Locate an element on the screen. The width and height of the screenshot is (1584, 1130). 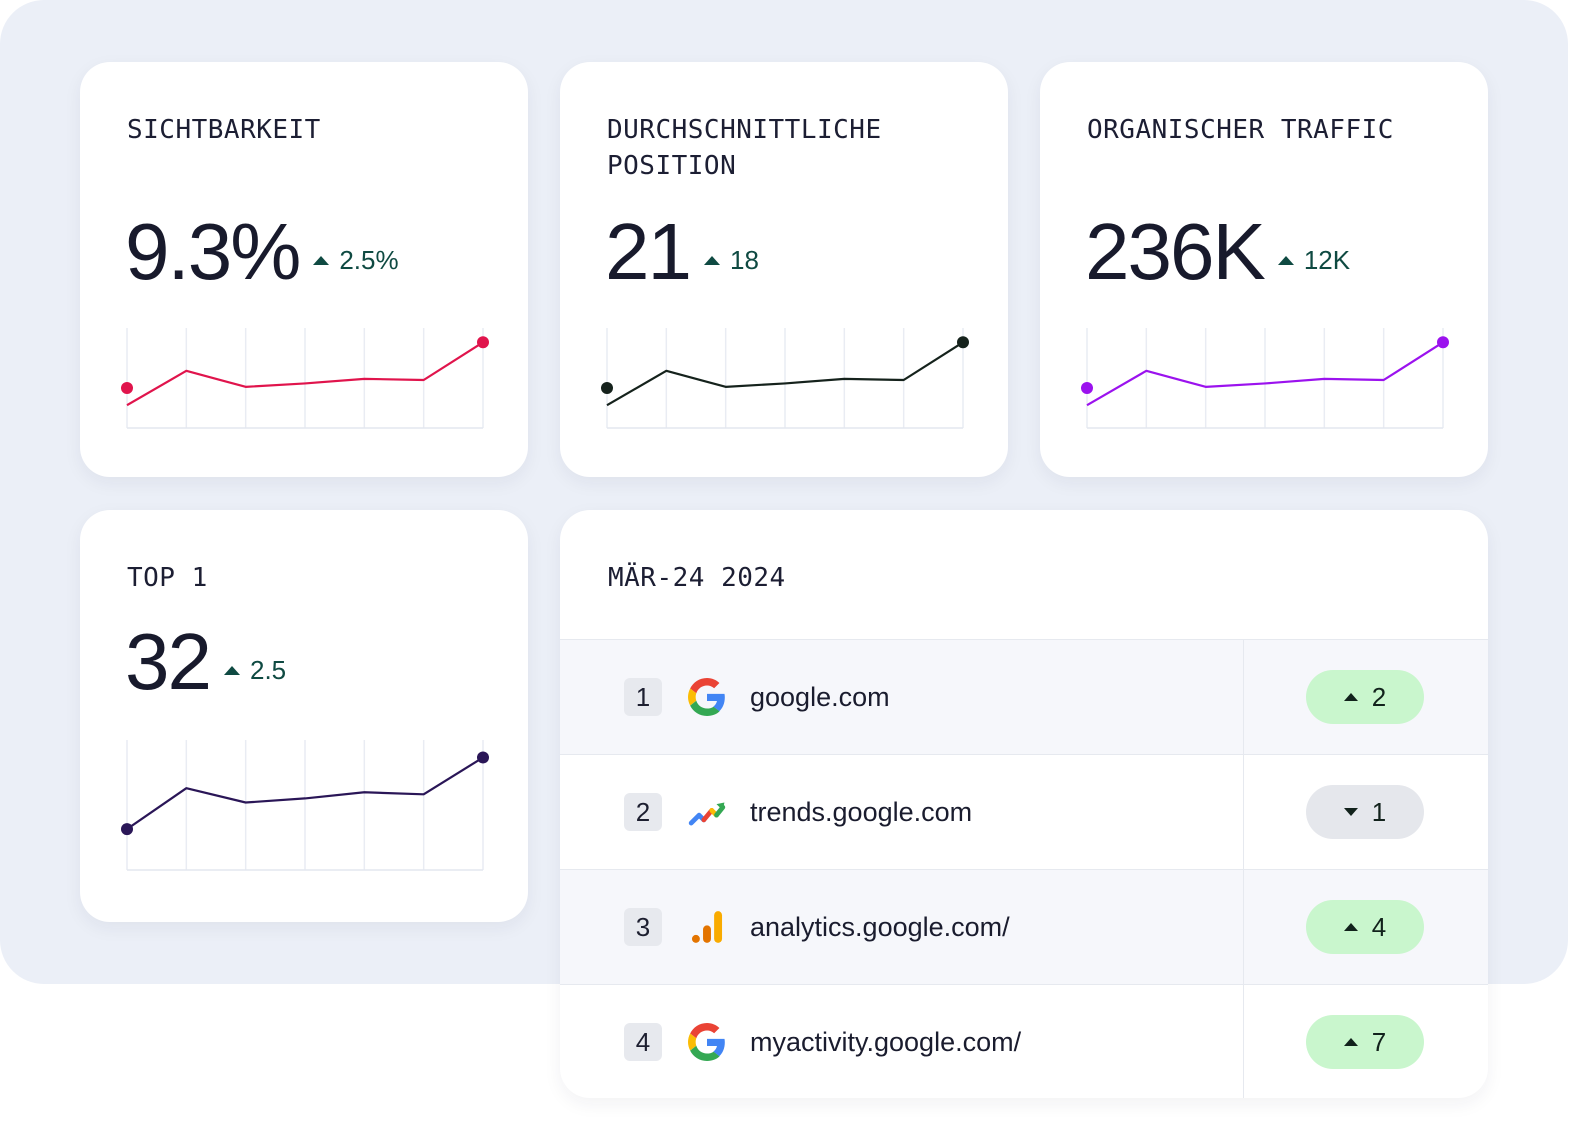
change-value: 2 is located at coordinates (1379, 696).